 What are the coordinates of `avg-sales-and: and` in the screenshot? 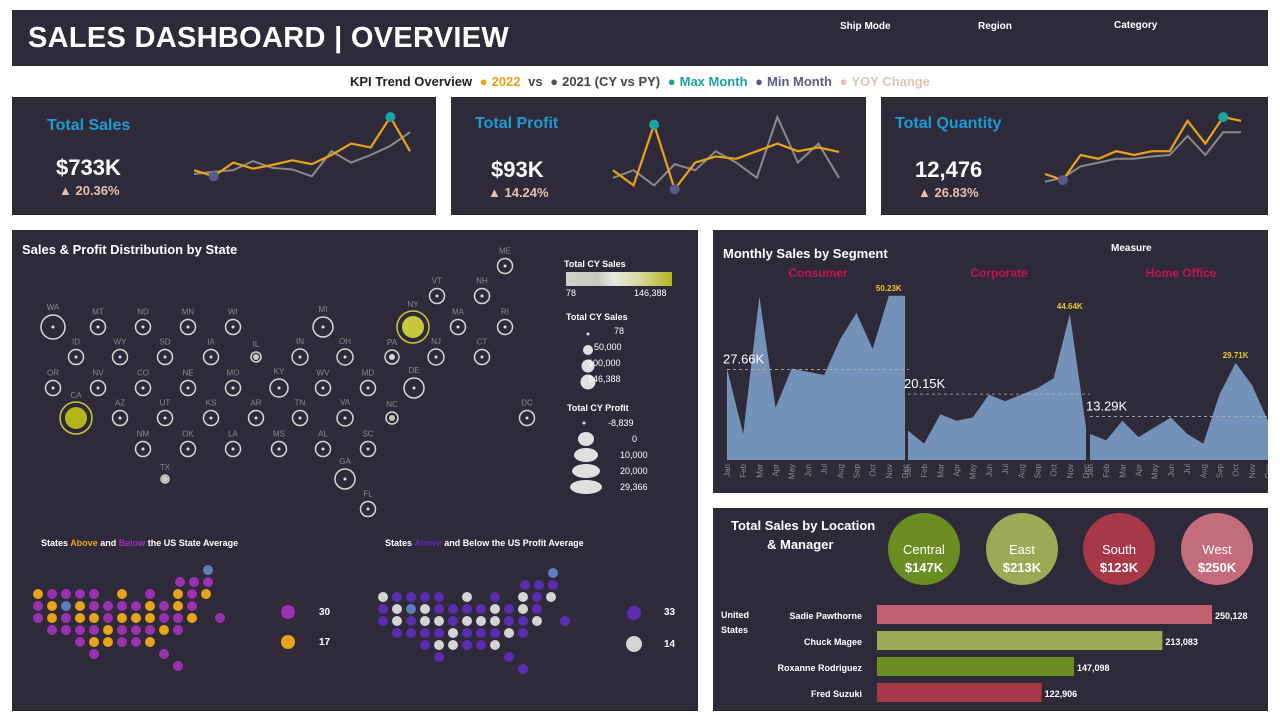 It's located at (108, 543).